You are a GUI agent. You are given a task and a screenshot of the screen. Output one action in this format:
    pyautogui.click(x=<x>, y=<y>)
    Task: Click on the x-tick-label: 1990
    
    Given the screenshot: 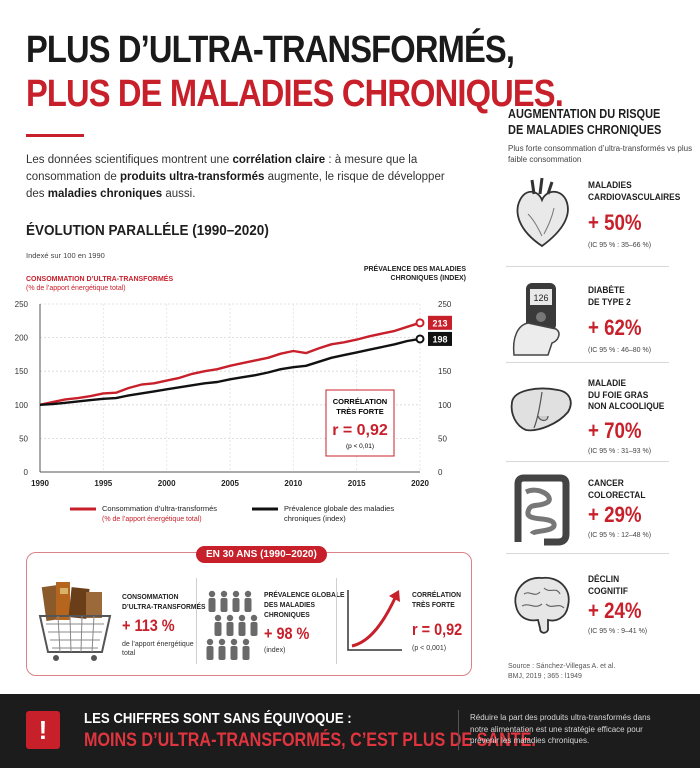 What is the action you would take?
    pyautogui.click(x=40, y=483)
    